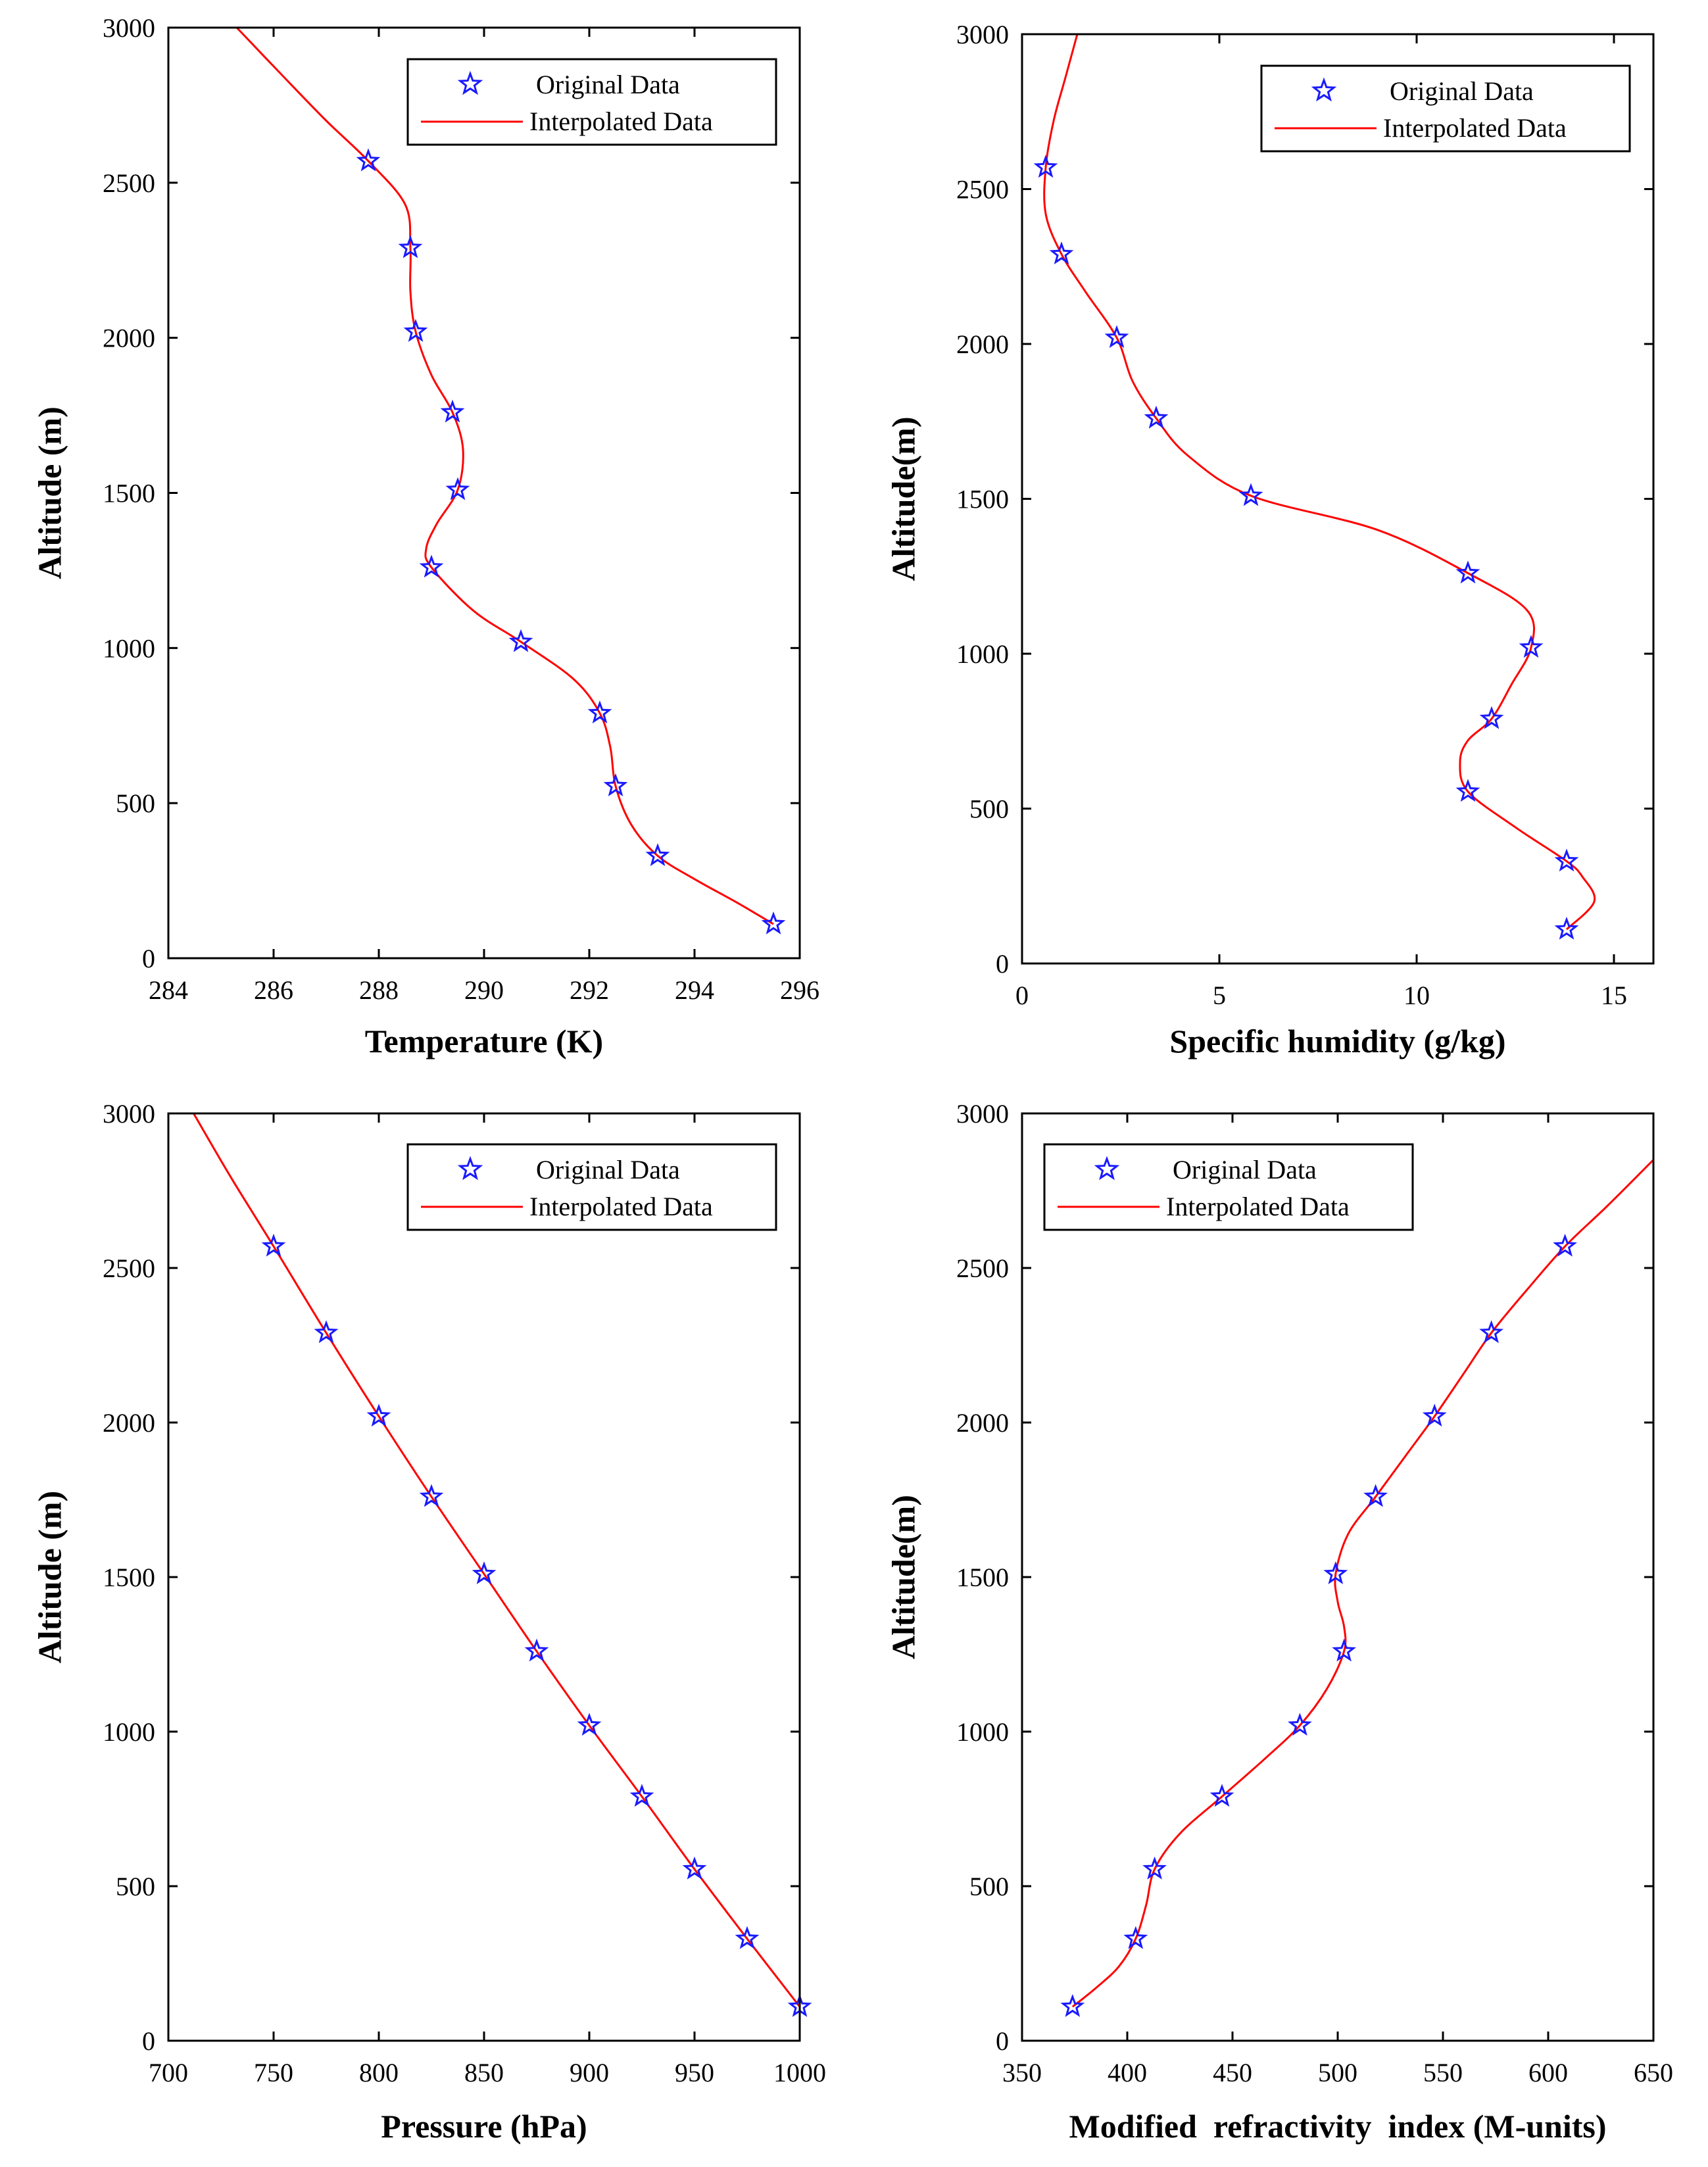 Image resolution: width=1708 pixels, height=2167 pixels. I want to click on interpolated-line-temperature, so click(504, 476).